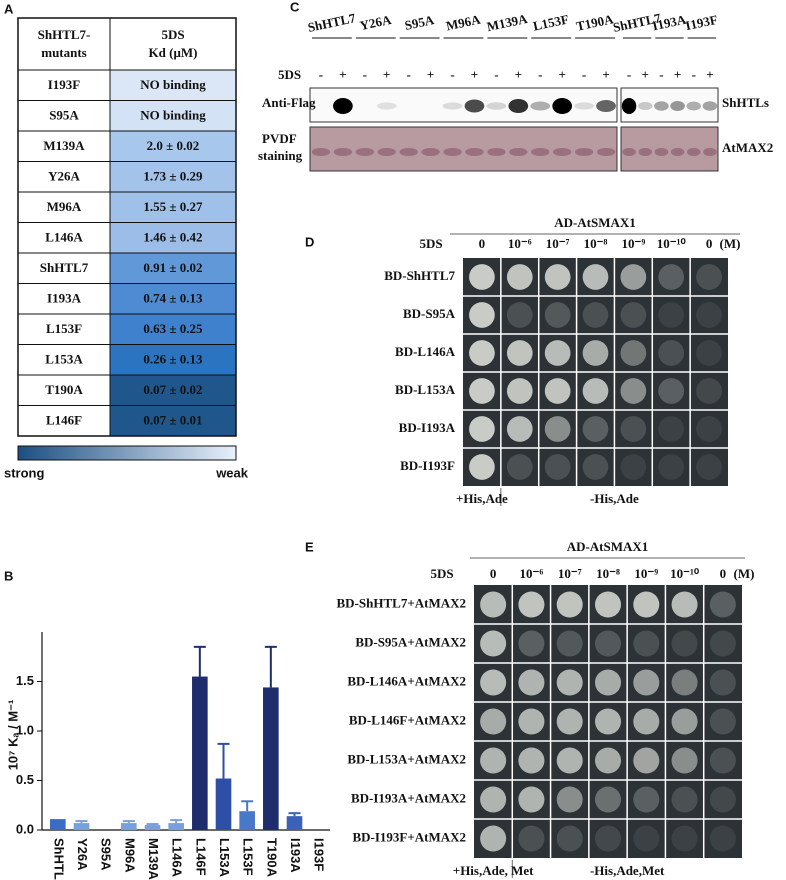  I want to click on row-label: PVDF, so click(279, 138).